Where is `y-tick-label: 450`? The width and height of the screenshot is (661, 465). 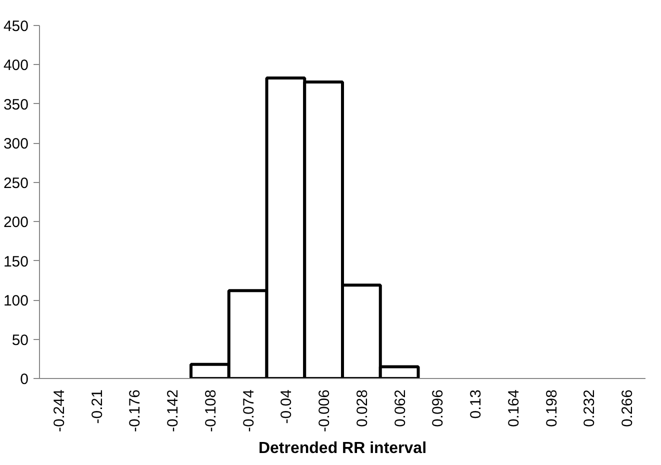
y-tick-label: 450 is located at coordinates (16, 26).